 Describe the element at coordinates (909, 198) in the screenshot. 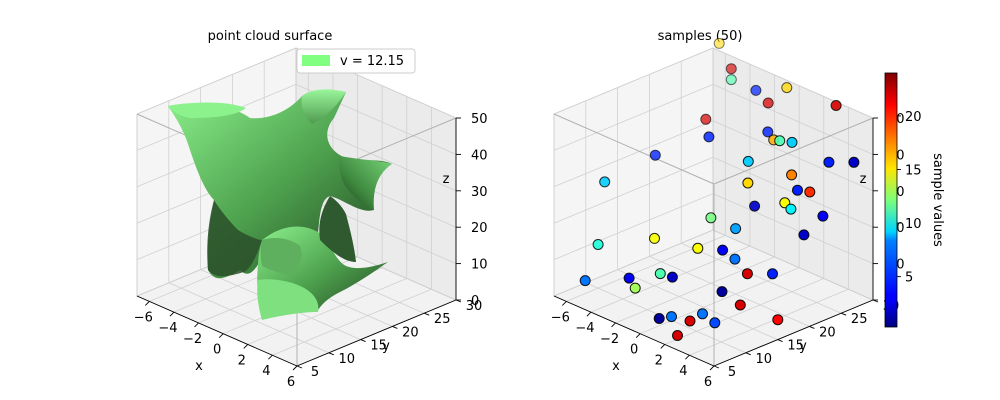

I see `colorbar-ticks: 5 10 15 20` at that location.